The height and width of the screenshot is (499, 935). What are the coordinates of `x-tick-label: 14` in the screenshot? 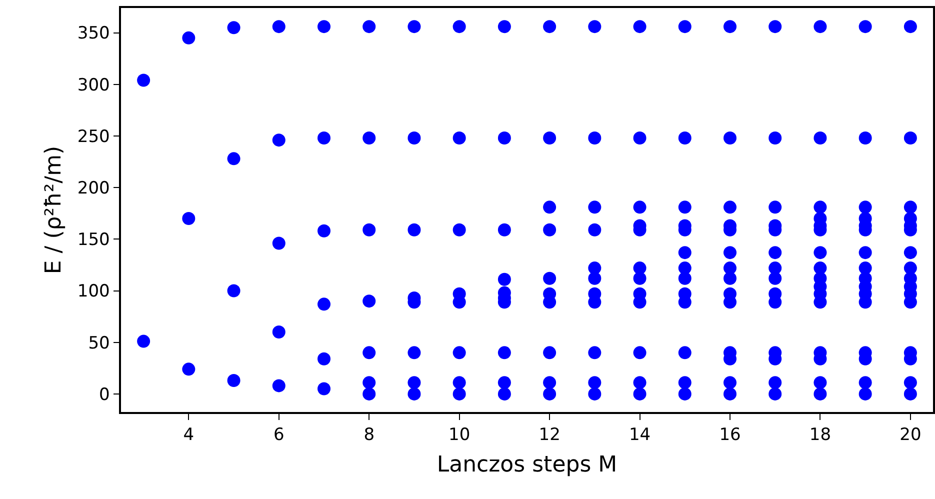 It's located at (639, 435).